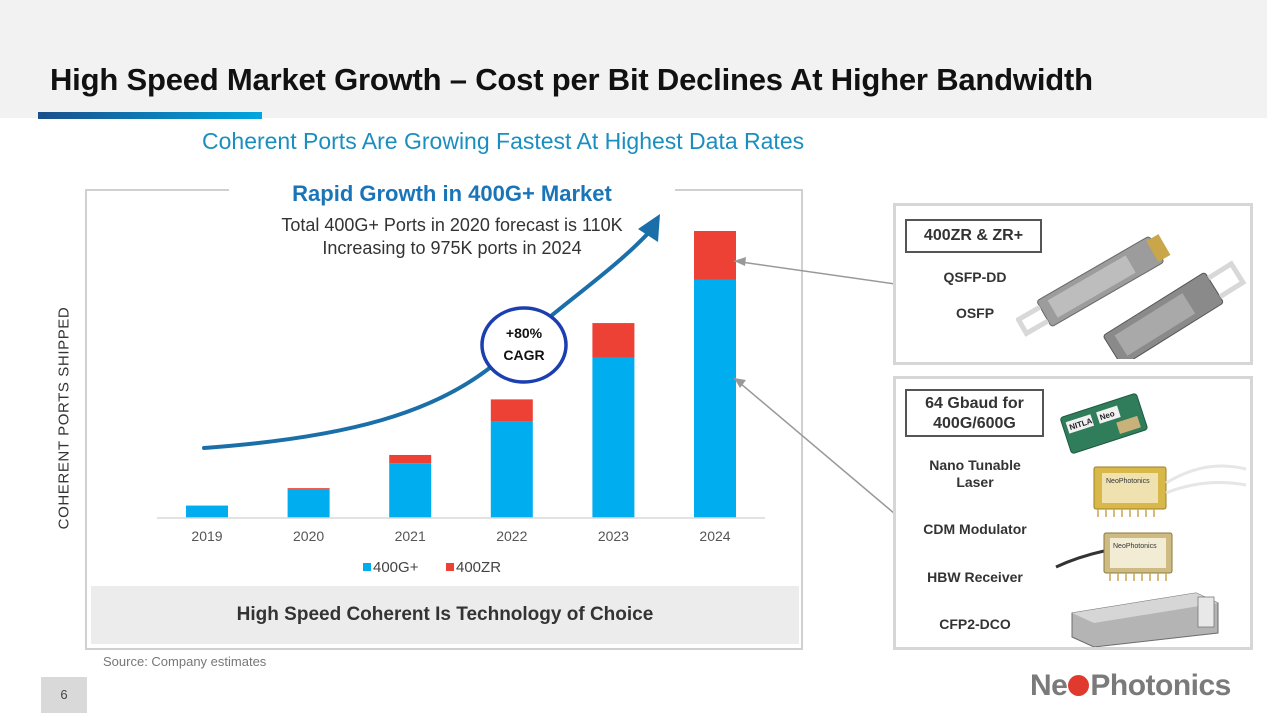 The width and height of the screenshot is (1267, 714). I want to click on osfp-module-icon, so click(1175, 309).